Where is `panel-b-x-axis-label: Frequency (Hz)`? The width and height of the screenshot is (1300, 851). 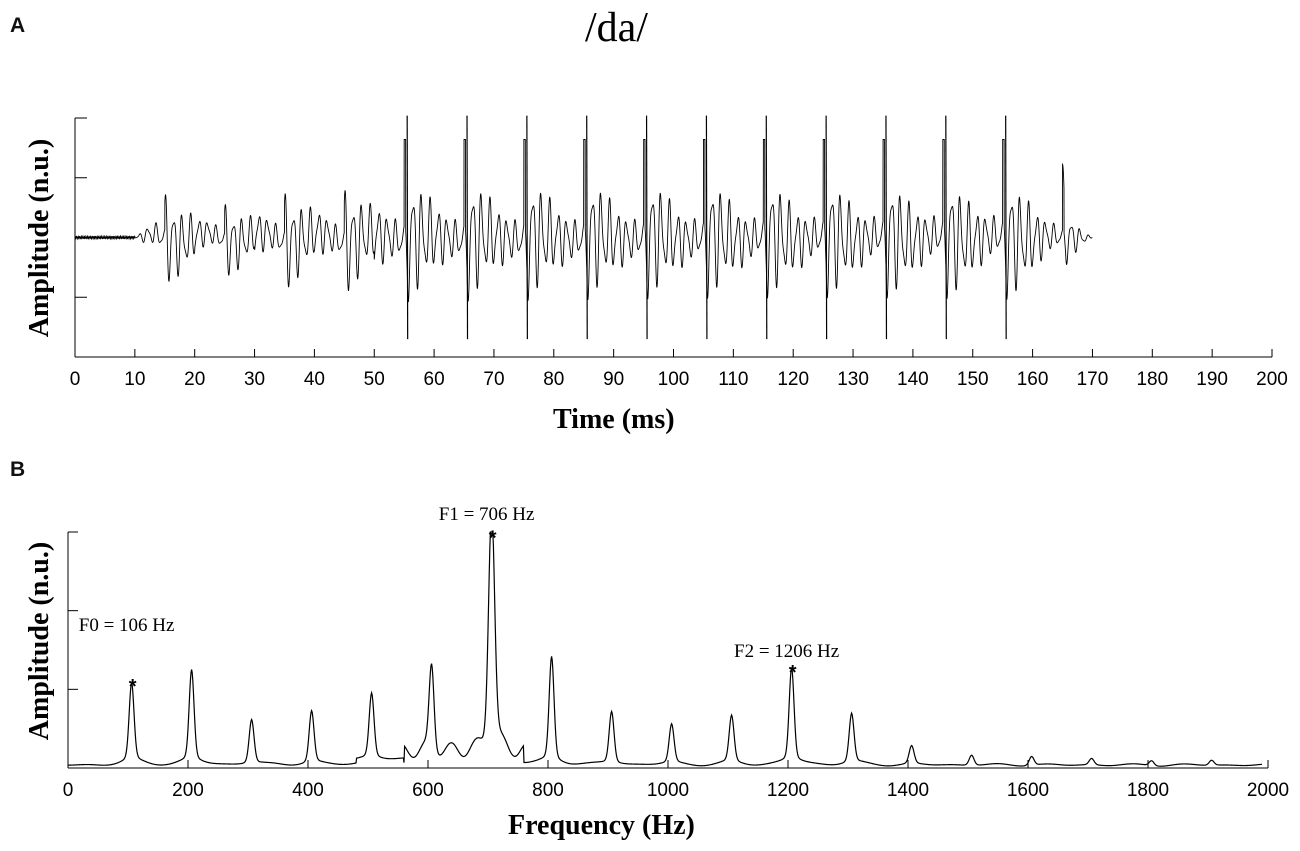 panel-b-x-axis-label: Frequency (Hz) is located at coordinates (601, 825).